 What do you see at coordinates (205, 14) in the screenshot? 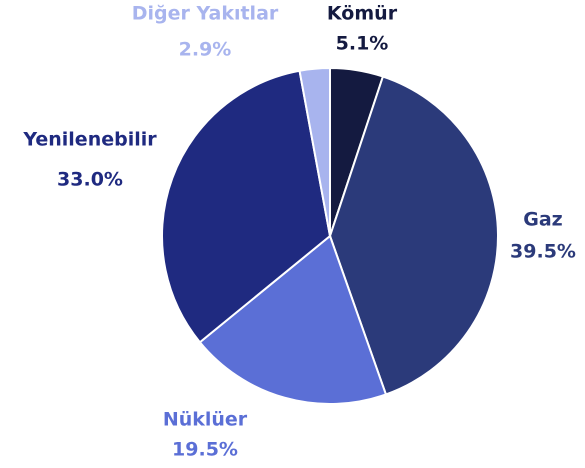
I see `slice-category-label: Diğer Yakıtlar` at bounding box center [205, 14].